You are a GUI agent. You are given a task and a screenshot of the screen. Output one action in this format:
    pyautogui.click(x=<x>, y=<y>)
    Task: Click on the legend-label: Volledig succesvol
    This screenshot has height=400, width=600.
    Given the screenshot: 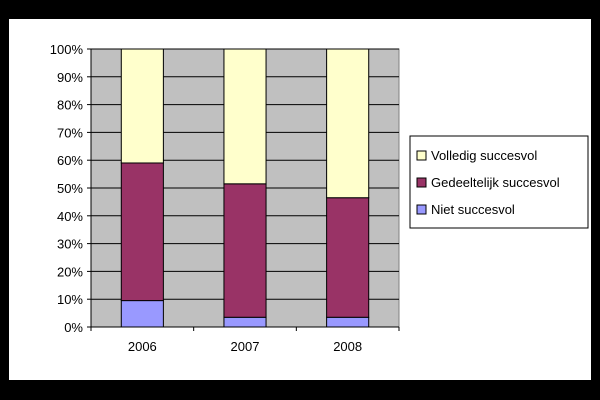 What is the action you would take?
    pyautogui.click(x=484, y=155)
    